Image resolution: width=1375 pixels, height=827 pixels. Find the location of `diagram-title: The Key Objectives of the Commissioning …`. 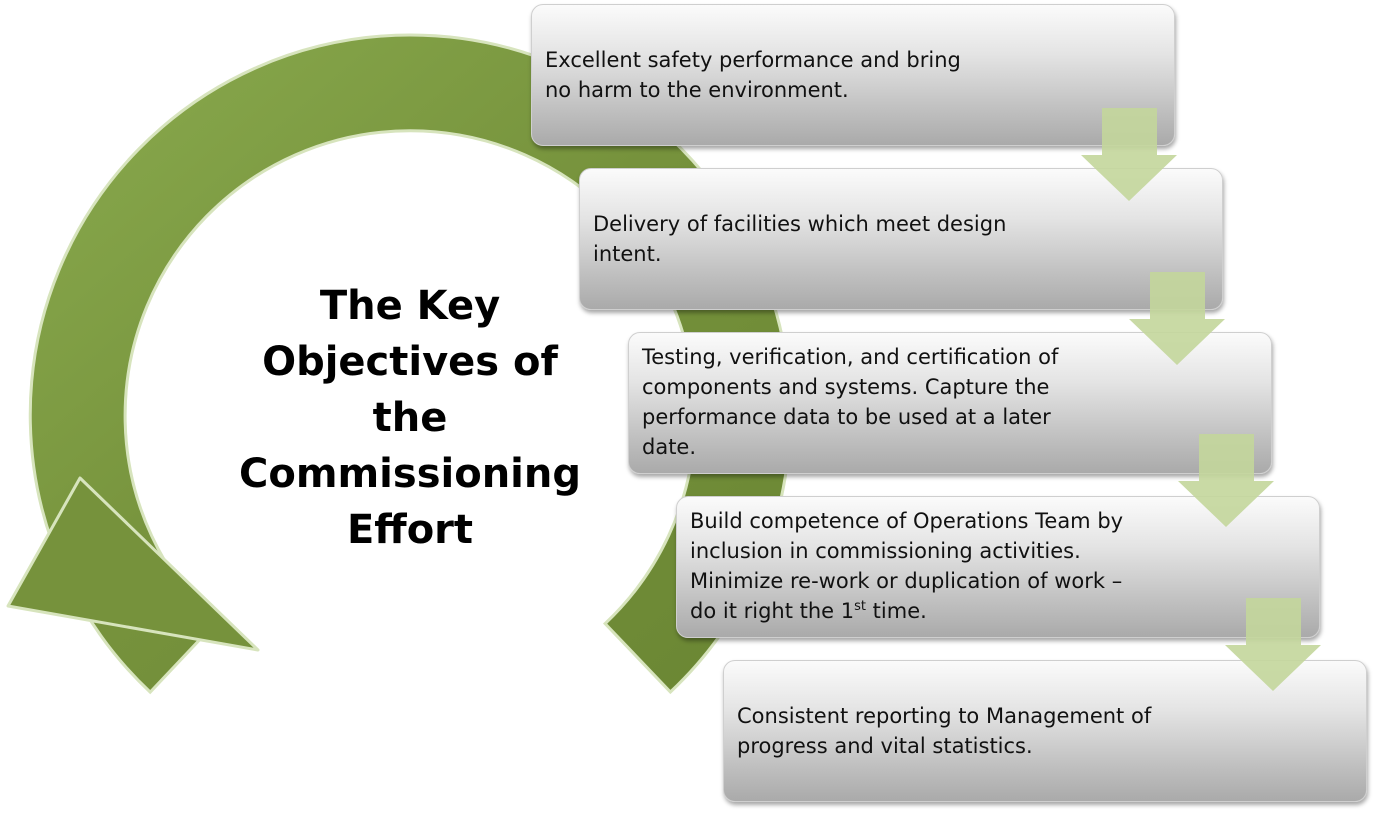

diagram-title: The Key Objectives of the Commissioning … is located at coordinates (410, 418).